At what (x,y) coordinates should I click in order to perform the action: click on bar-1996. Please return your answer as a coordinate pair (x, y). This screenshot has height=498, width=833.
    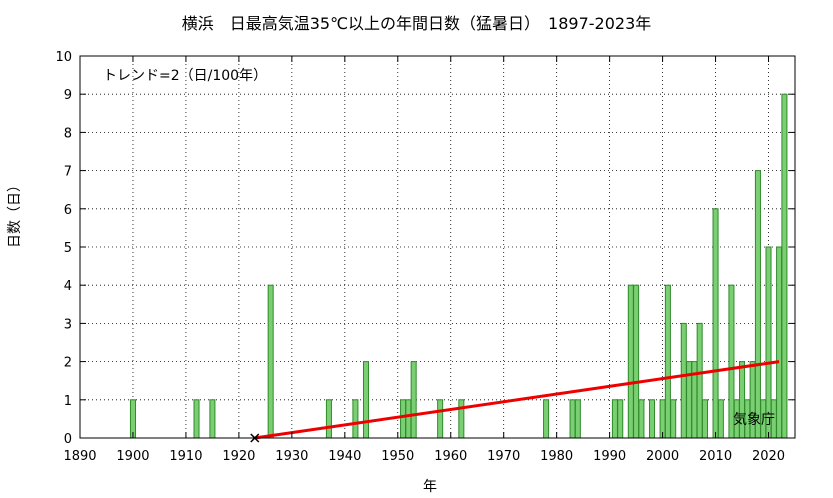
    Looking at the image, I should click on (641, 419).